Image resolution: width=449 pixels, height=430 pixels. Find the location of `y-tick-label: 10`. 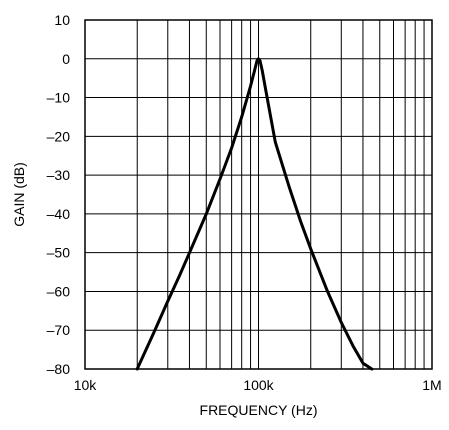

y-tick-label: 10 is located at coordinates (62, 20).